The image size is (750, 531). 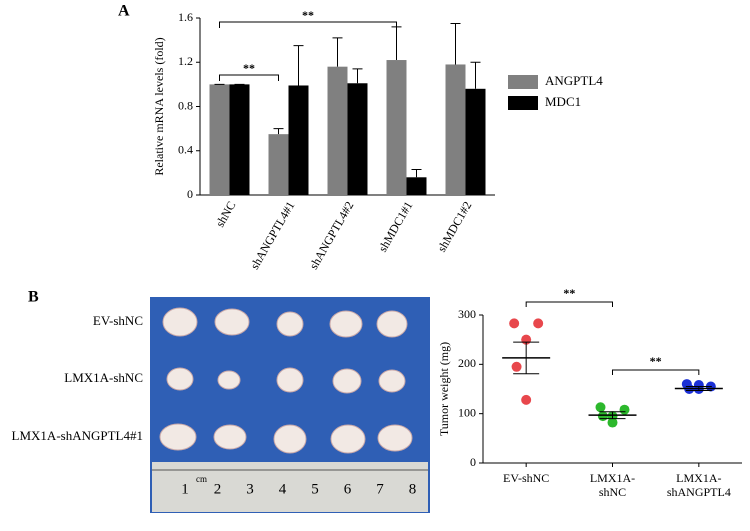 What do you see at coordinates (467, 363) in the screenshot?
I see `y-tick-label: 200` at bounding box center [467, 363].